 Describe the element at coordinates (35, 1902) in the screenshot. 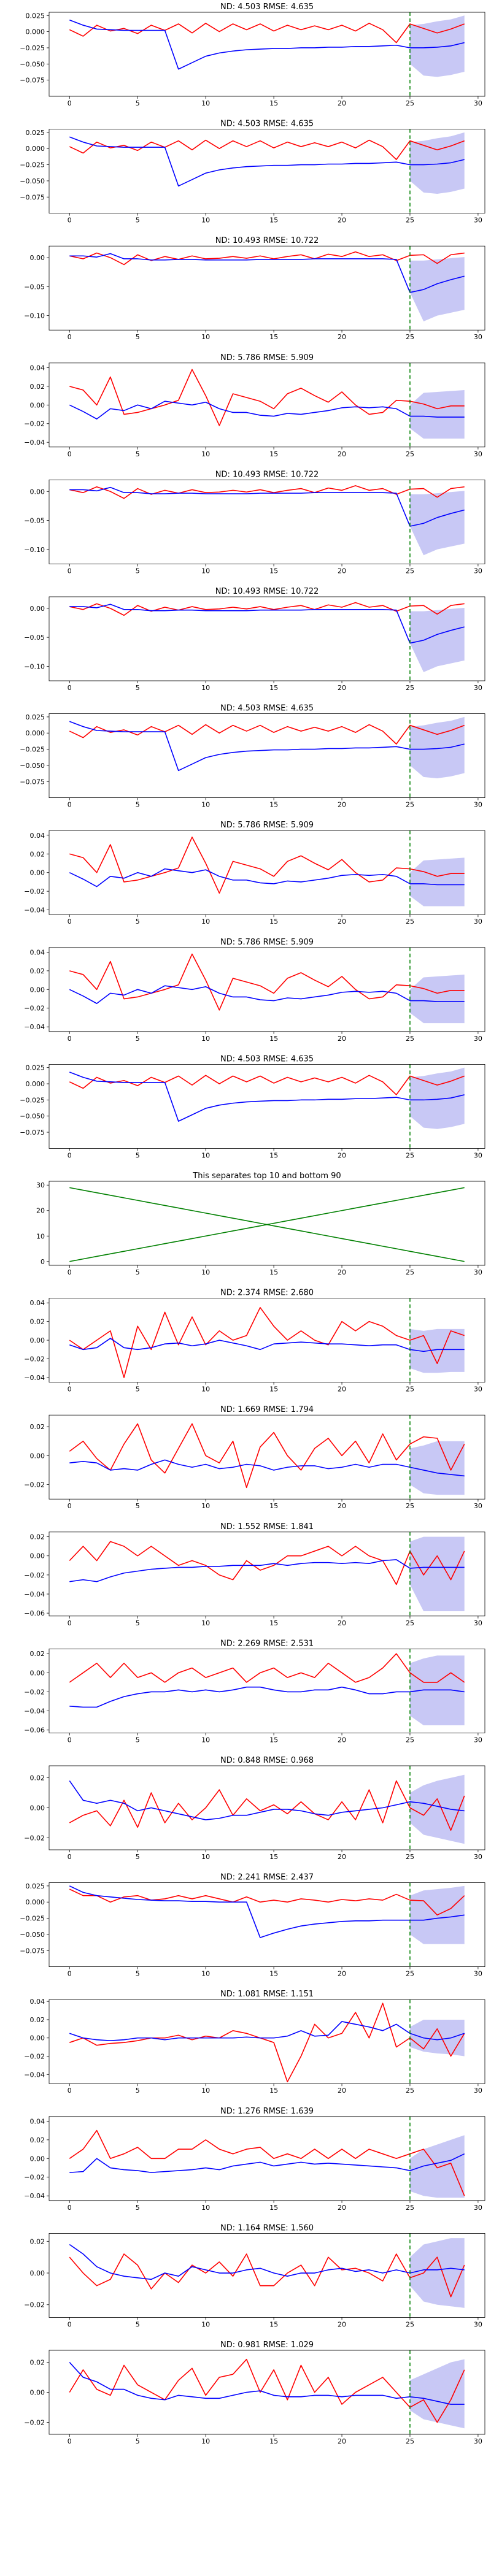

I see `y-tick-label: 0.000` at that location.